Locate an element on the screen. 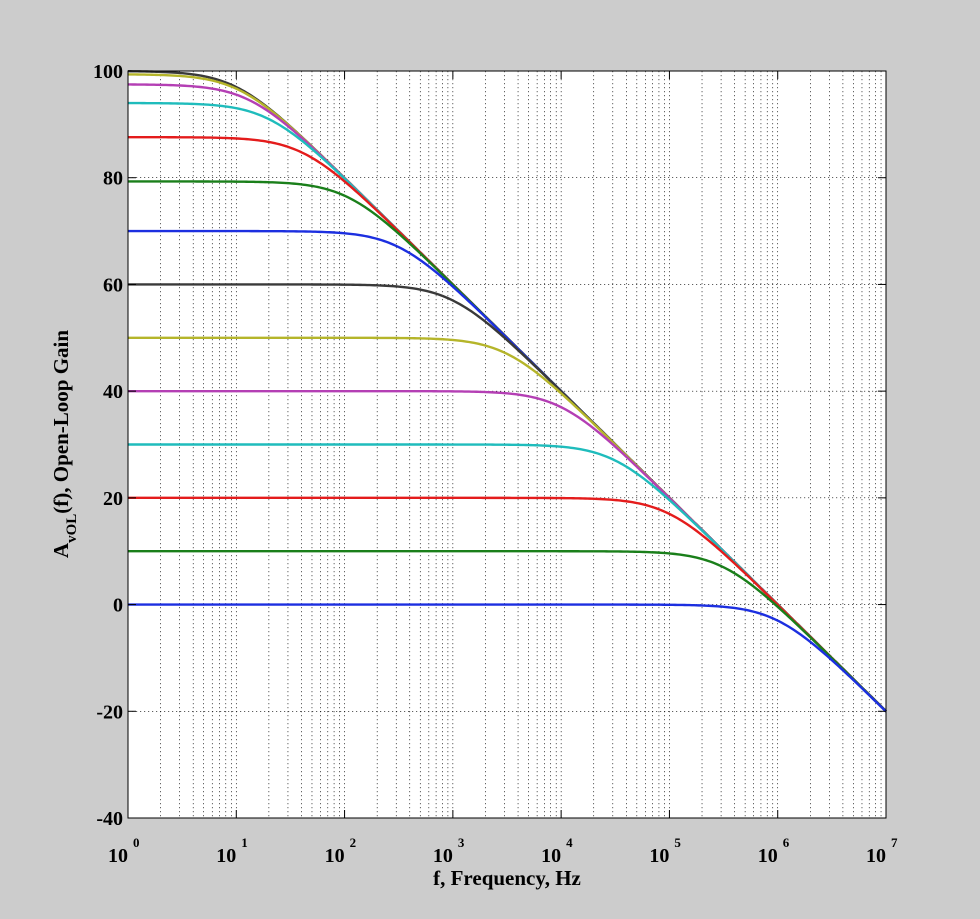  x-tick-label: 10⁰ is located at coordinates (124, 851).